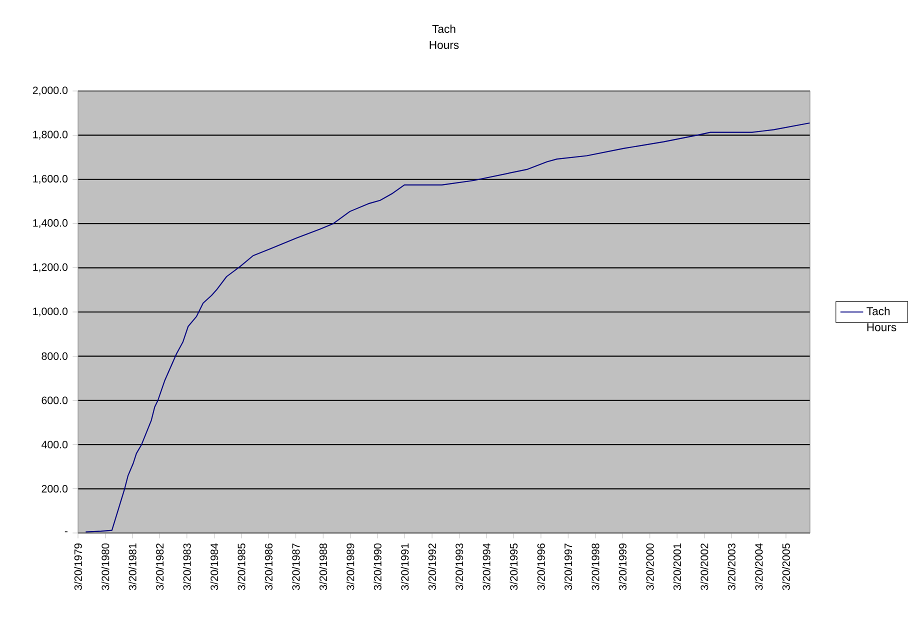 This screenshot has width=911, height=623. I want to click on x-tick-label: 3/20/2002, so click(704, 567).